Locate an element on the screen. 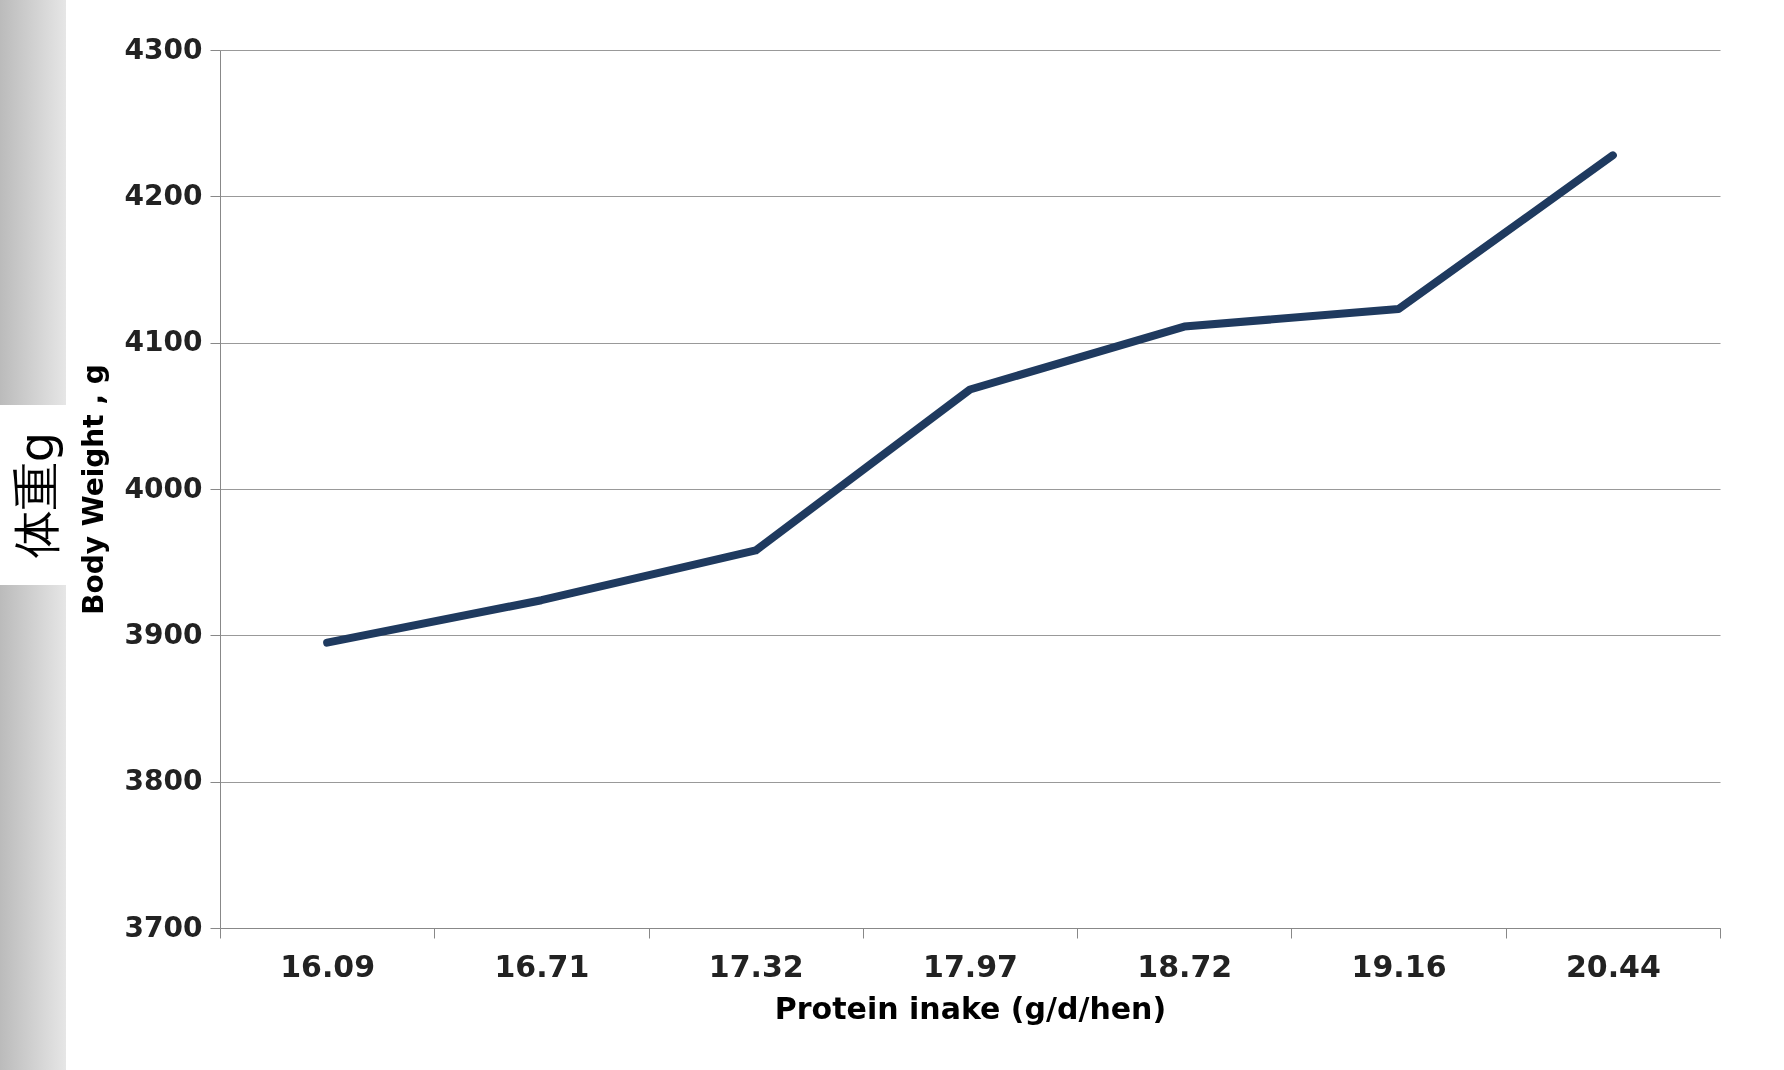 The width and height of the screenshot is (1784, 1070). y-tick-label: 4000 is located at coordinates (163, 488).